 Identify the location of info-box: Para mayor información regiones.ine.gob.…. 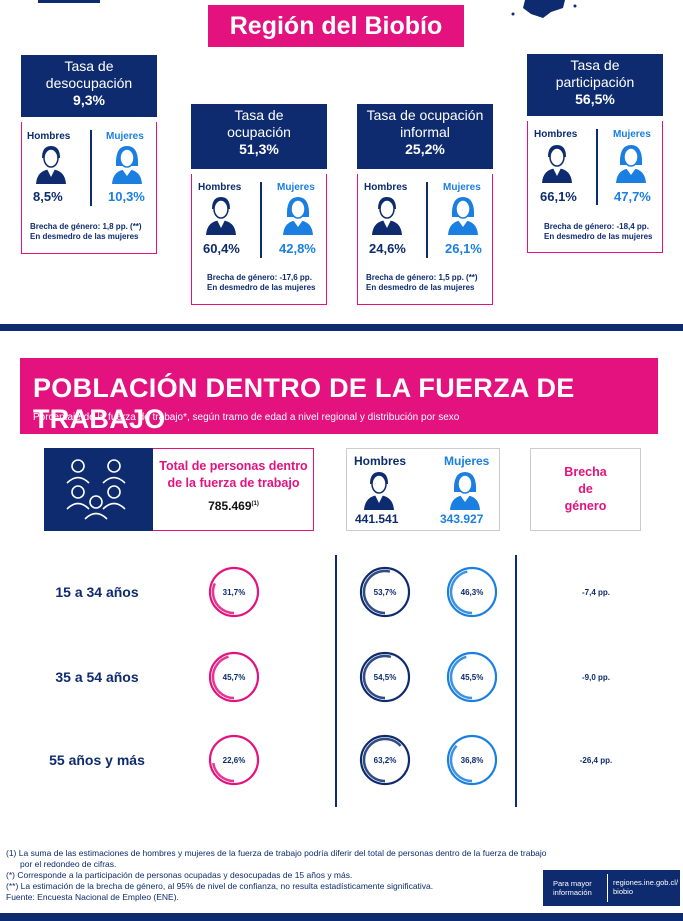
(611, 888).